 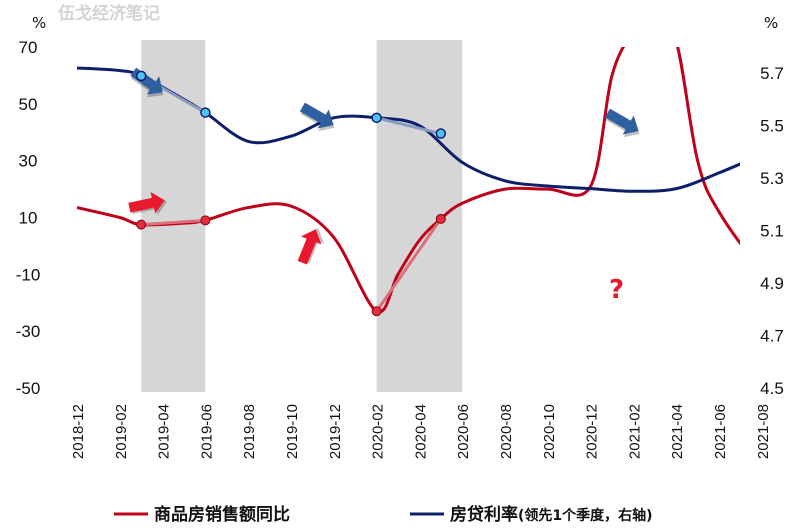 What do you see at coordinates (222, 514) in the screenshot?
I see `legend-label-sales: 商品房销售额同比` at bounding box center [222, 514].